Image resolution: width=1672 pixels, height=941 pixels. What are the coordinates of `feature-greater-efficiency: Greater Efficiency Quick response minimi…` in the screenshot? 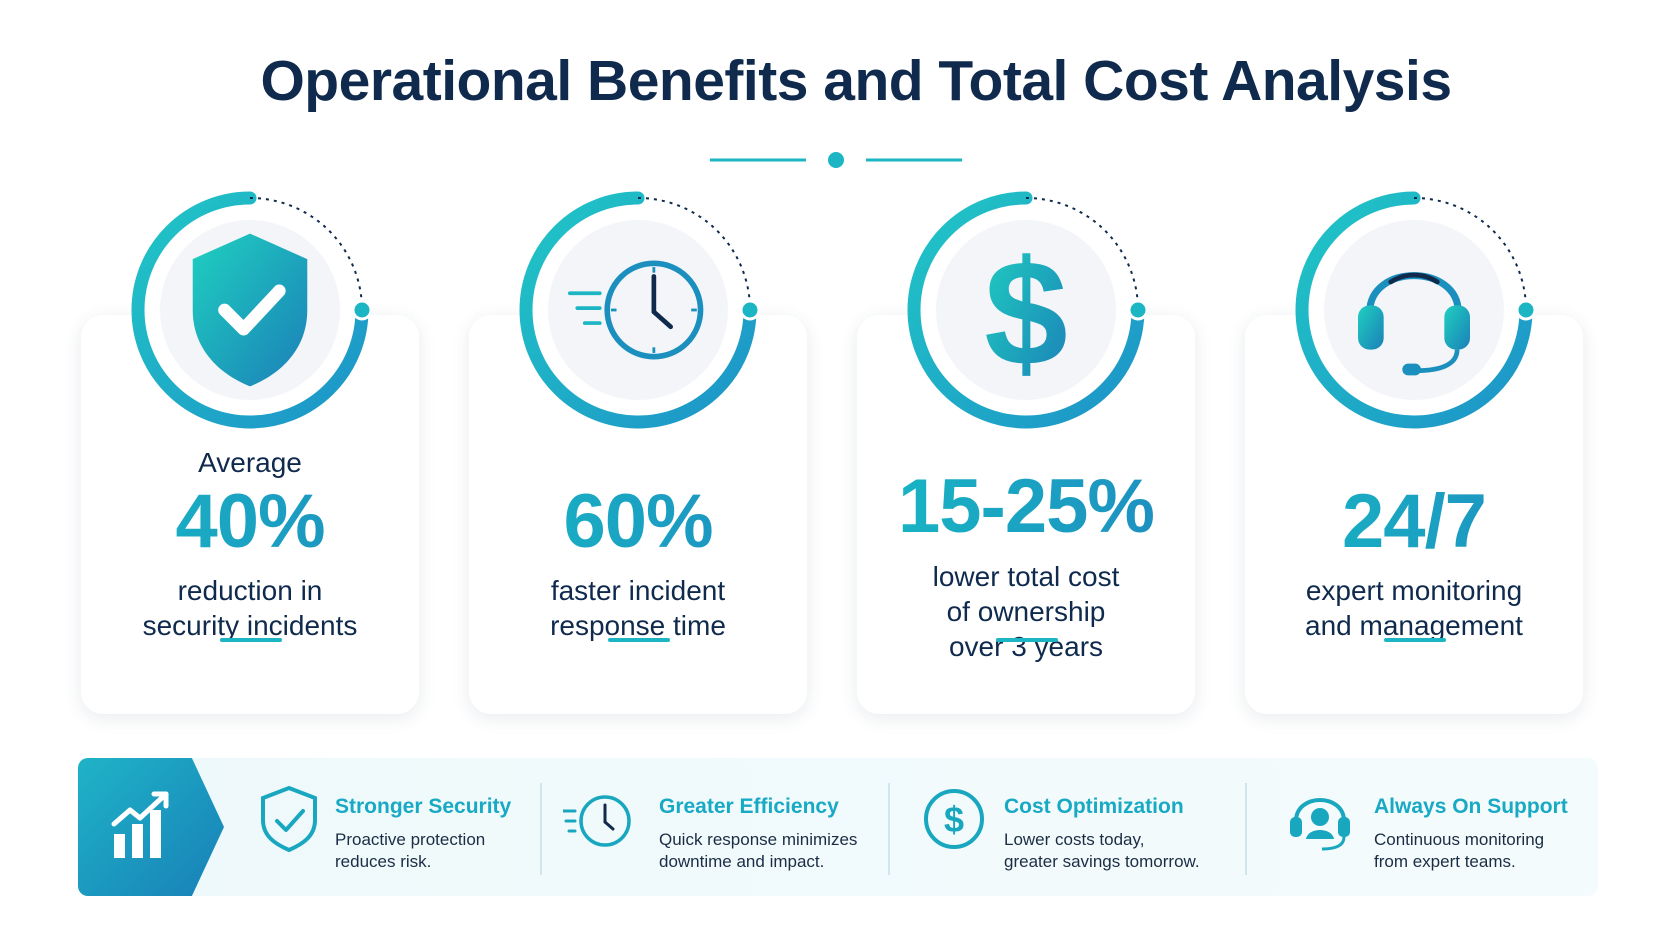 It's located at (723, 825).